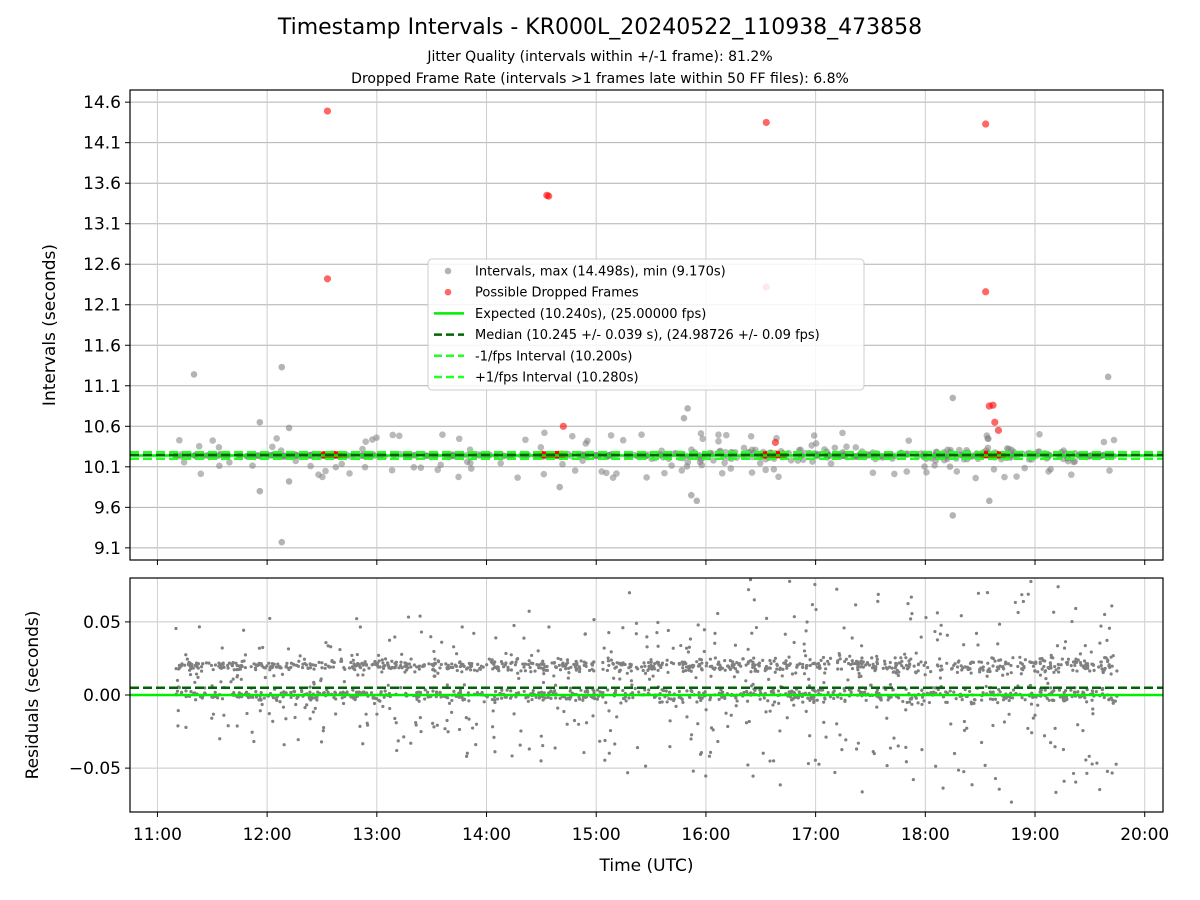  Describe the element at coordinates (289, 481) in the screenshot. I see `interval-outlier-point` at that location.